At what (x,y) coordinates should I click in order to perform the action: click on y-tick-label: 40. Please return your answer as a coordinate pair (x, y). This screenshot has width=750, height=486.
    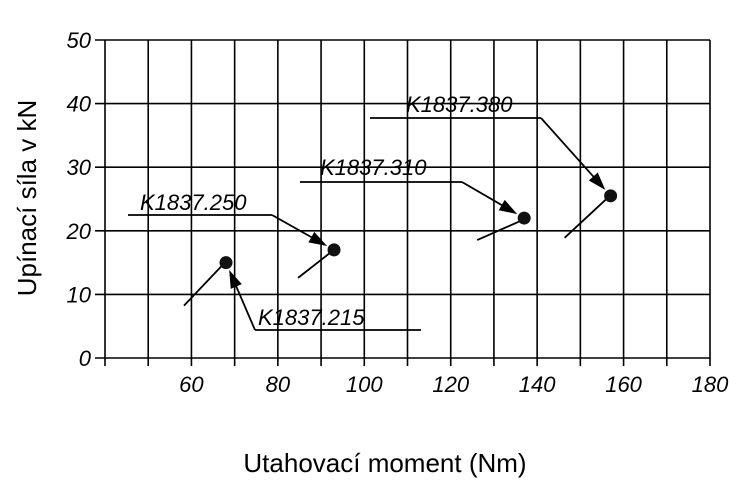
    Looking at the image, I should click on (79, 104).